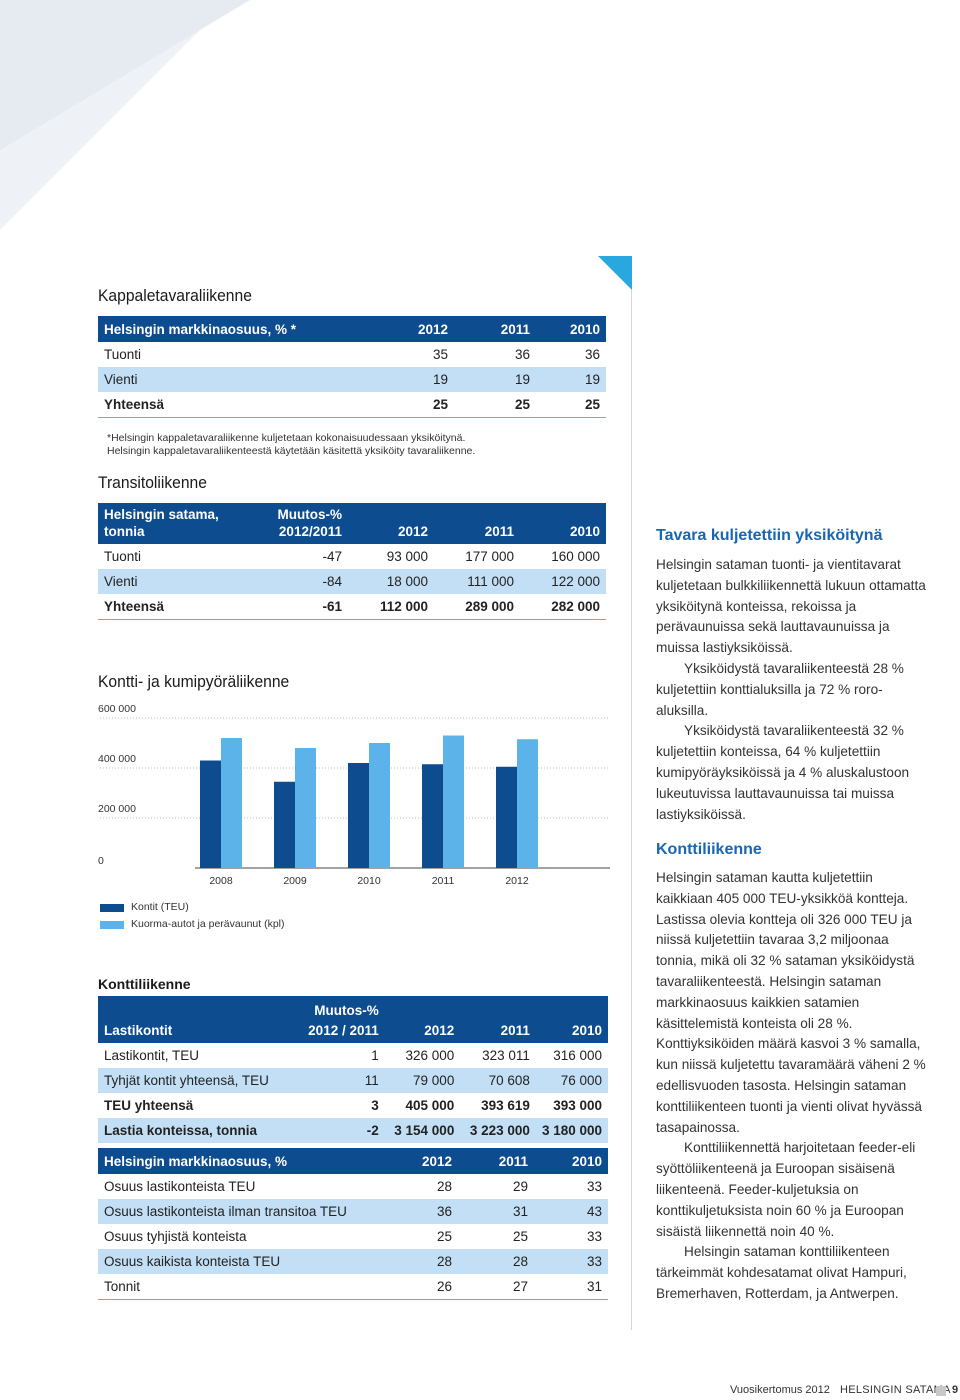 The width and height of the screenshot is (960, 1400). What do you see at coordinates (780, 1390) in the screenshot?
I see `footer-report-name: Vuosikertomus 2012` at bounding box center [780, 1390].